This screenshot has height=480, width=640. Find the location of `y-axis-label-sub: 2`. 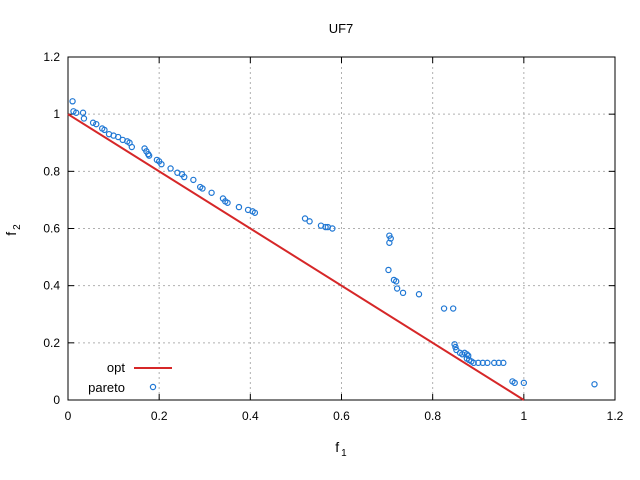

y-axis-label-sub: 2 is located at coordinates (17, 227).